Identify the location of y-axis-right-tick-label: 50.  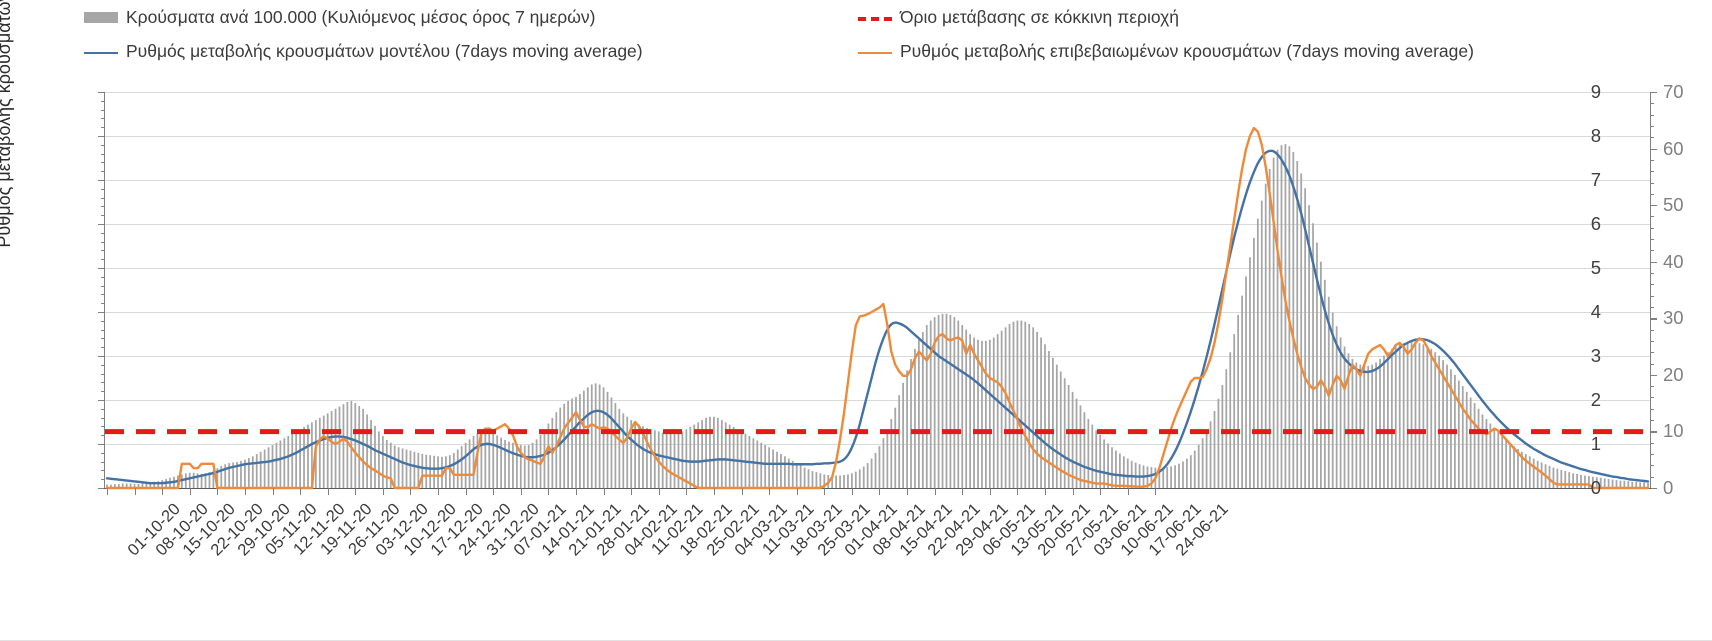
(1673, 204).